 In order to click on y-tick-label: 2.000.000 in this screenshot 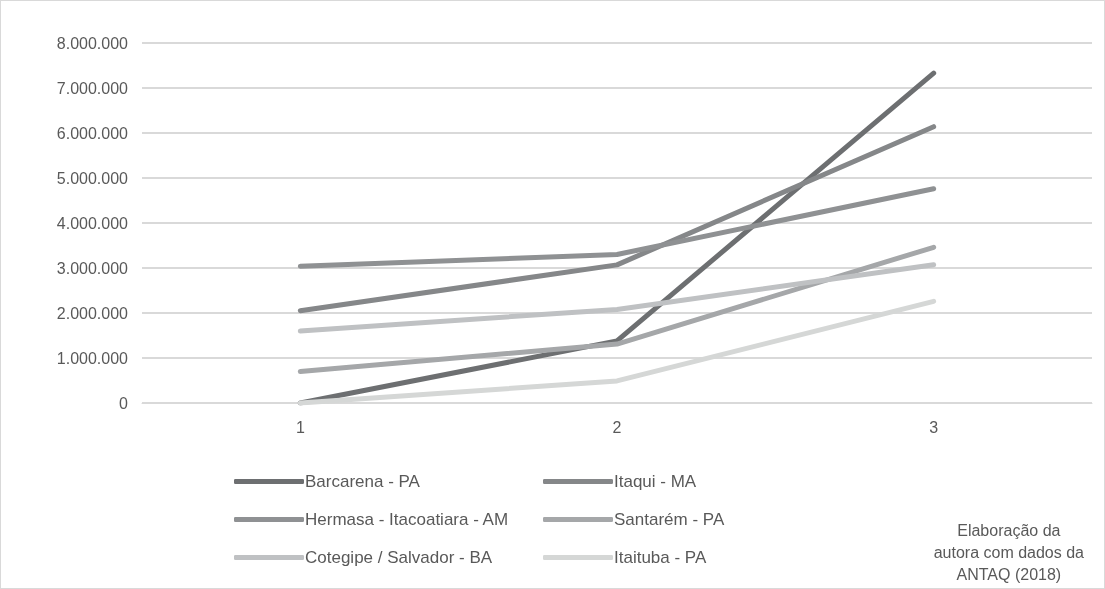, I will do `click(92, 313)`.